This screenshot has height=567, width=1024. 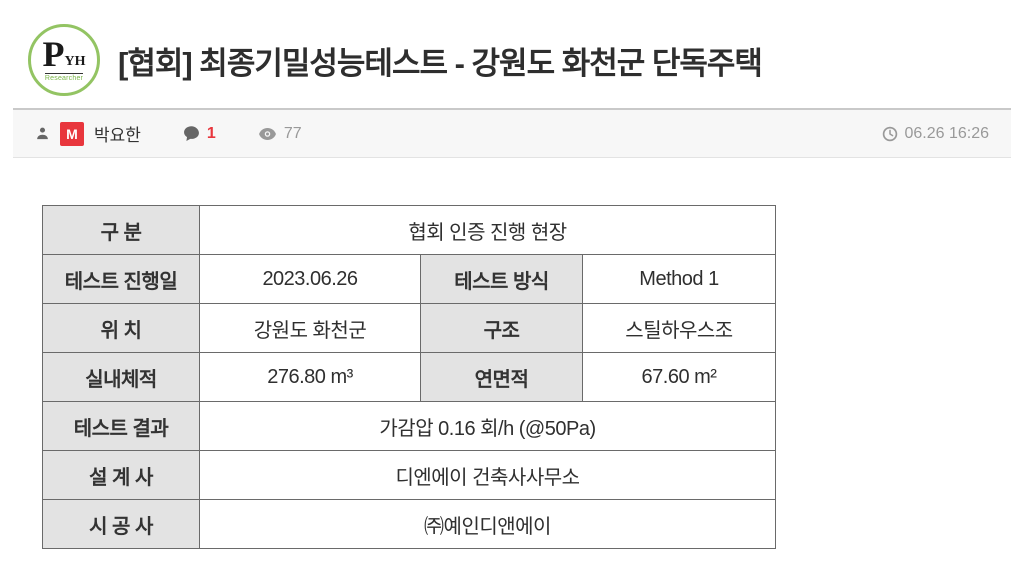 I want to click on row-value: 디엔에이 건축사사무소, so click(x=487, y=475).